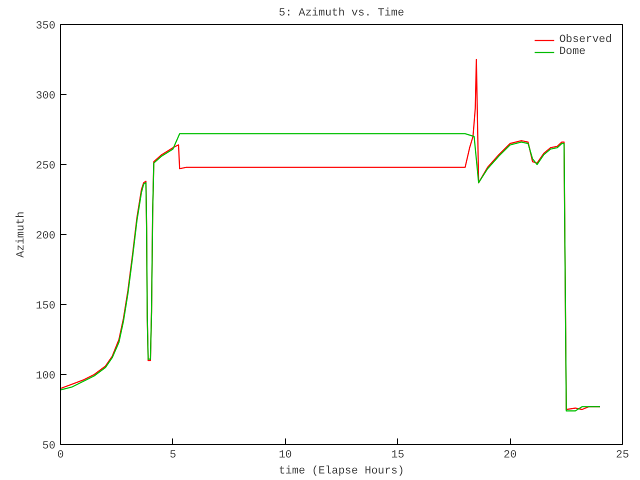 Image resolution: width=640 pixels, height=480 pixels. I want to click on y-tick-label: 100, so click(46, 376).